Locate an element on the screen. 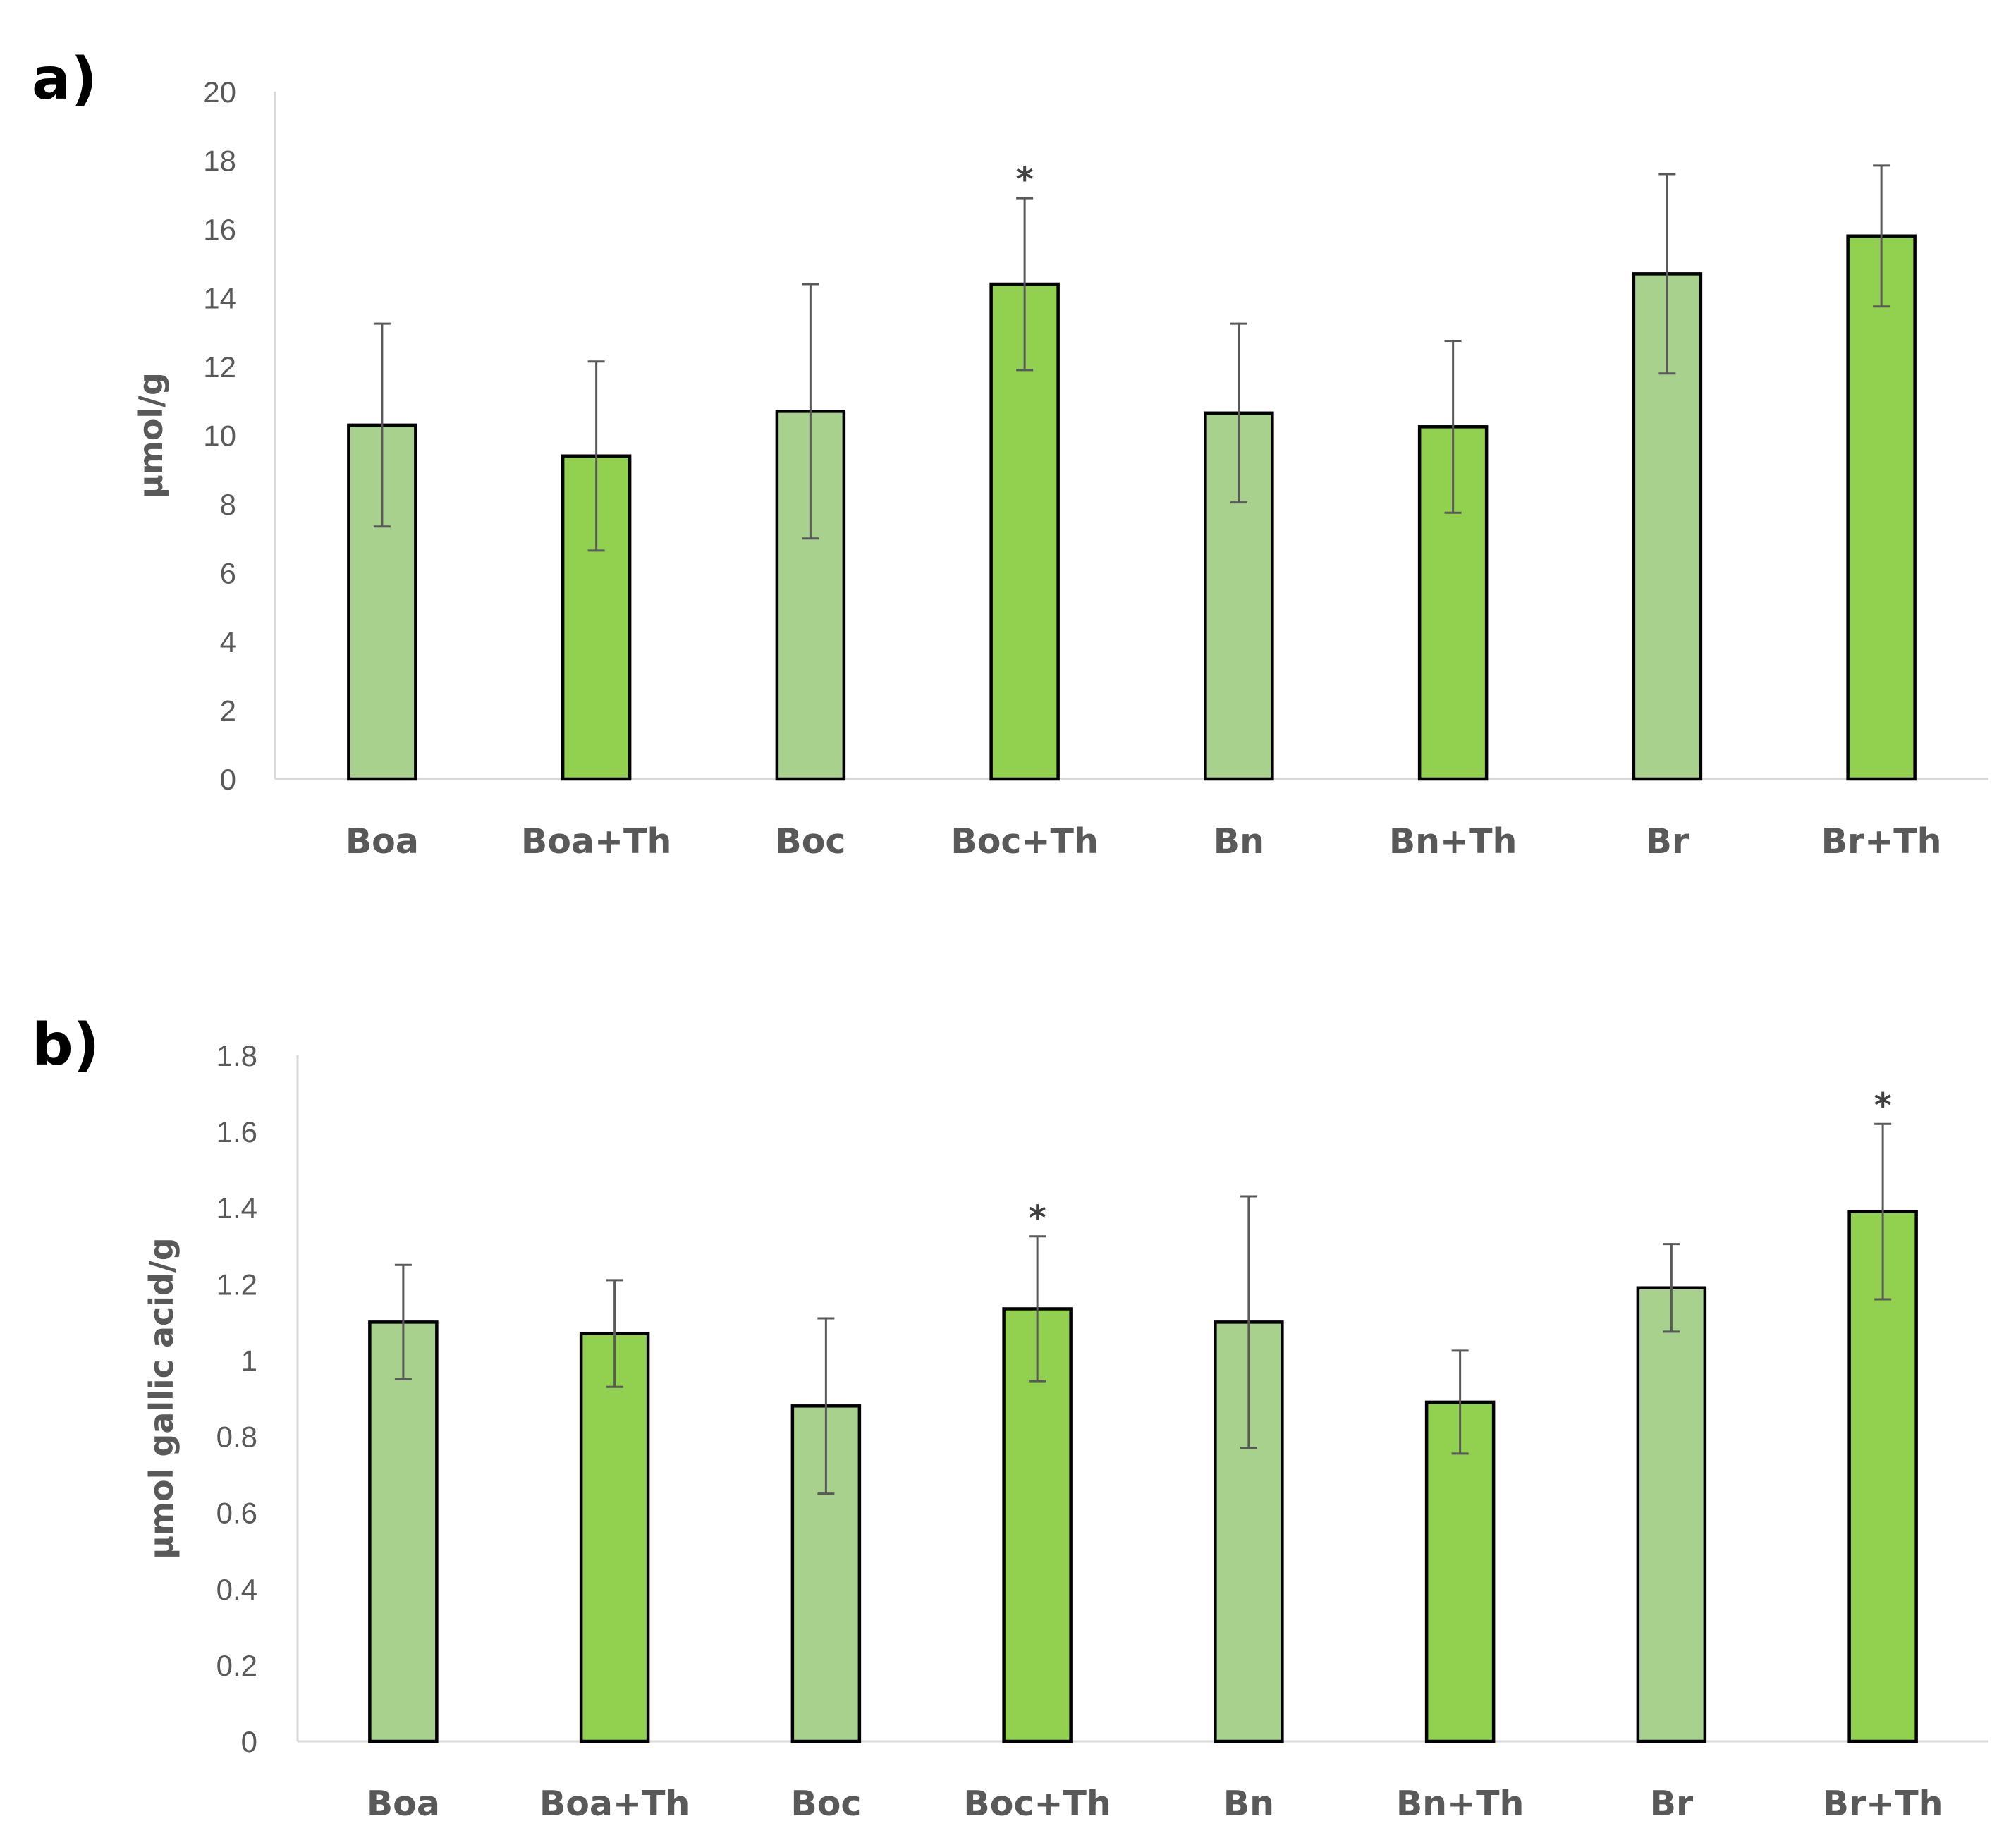  y-tick-label: 6 is located at coordinates (228, 573).